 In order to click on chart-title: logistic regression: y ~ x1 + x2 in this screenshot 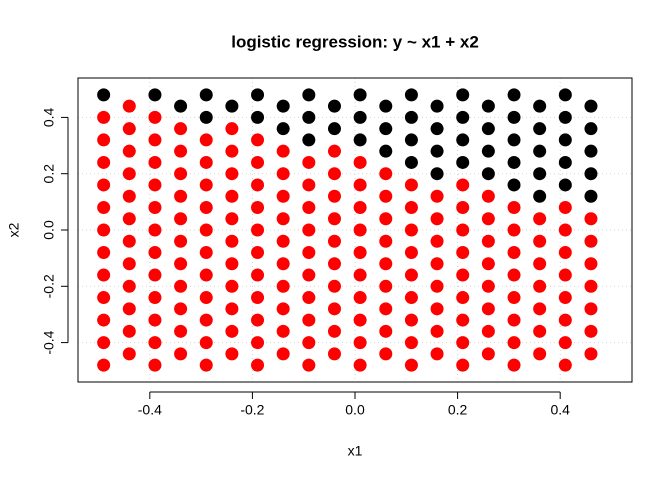, I will do `click(355, 41)`.